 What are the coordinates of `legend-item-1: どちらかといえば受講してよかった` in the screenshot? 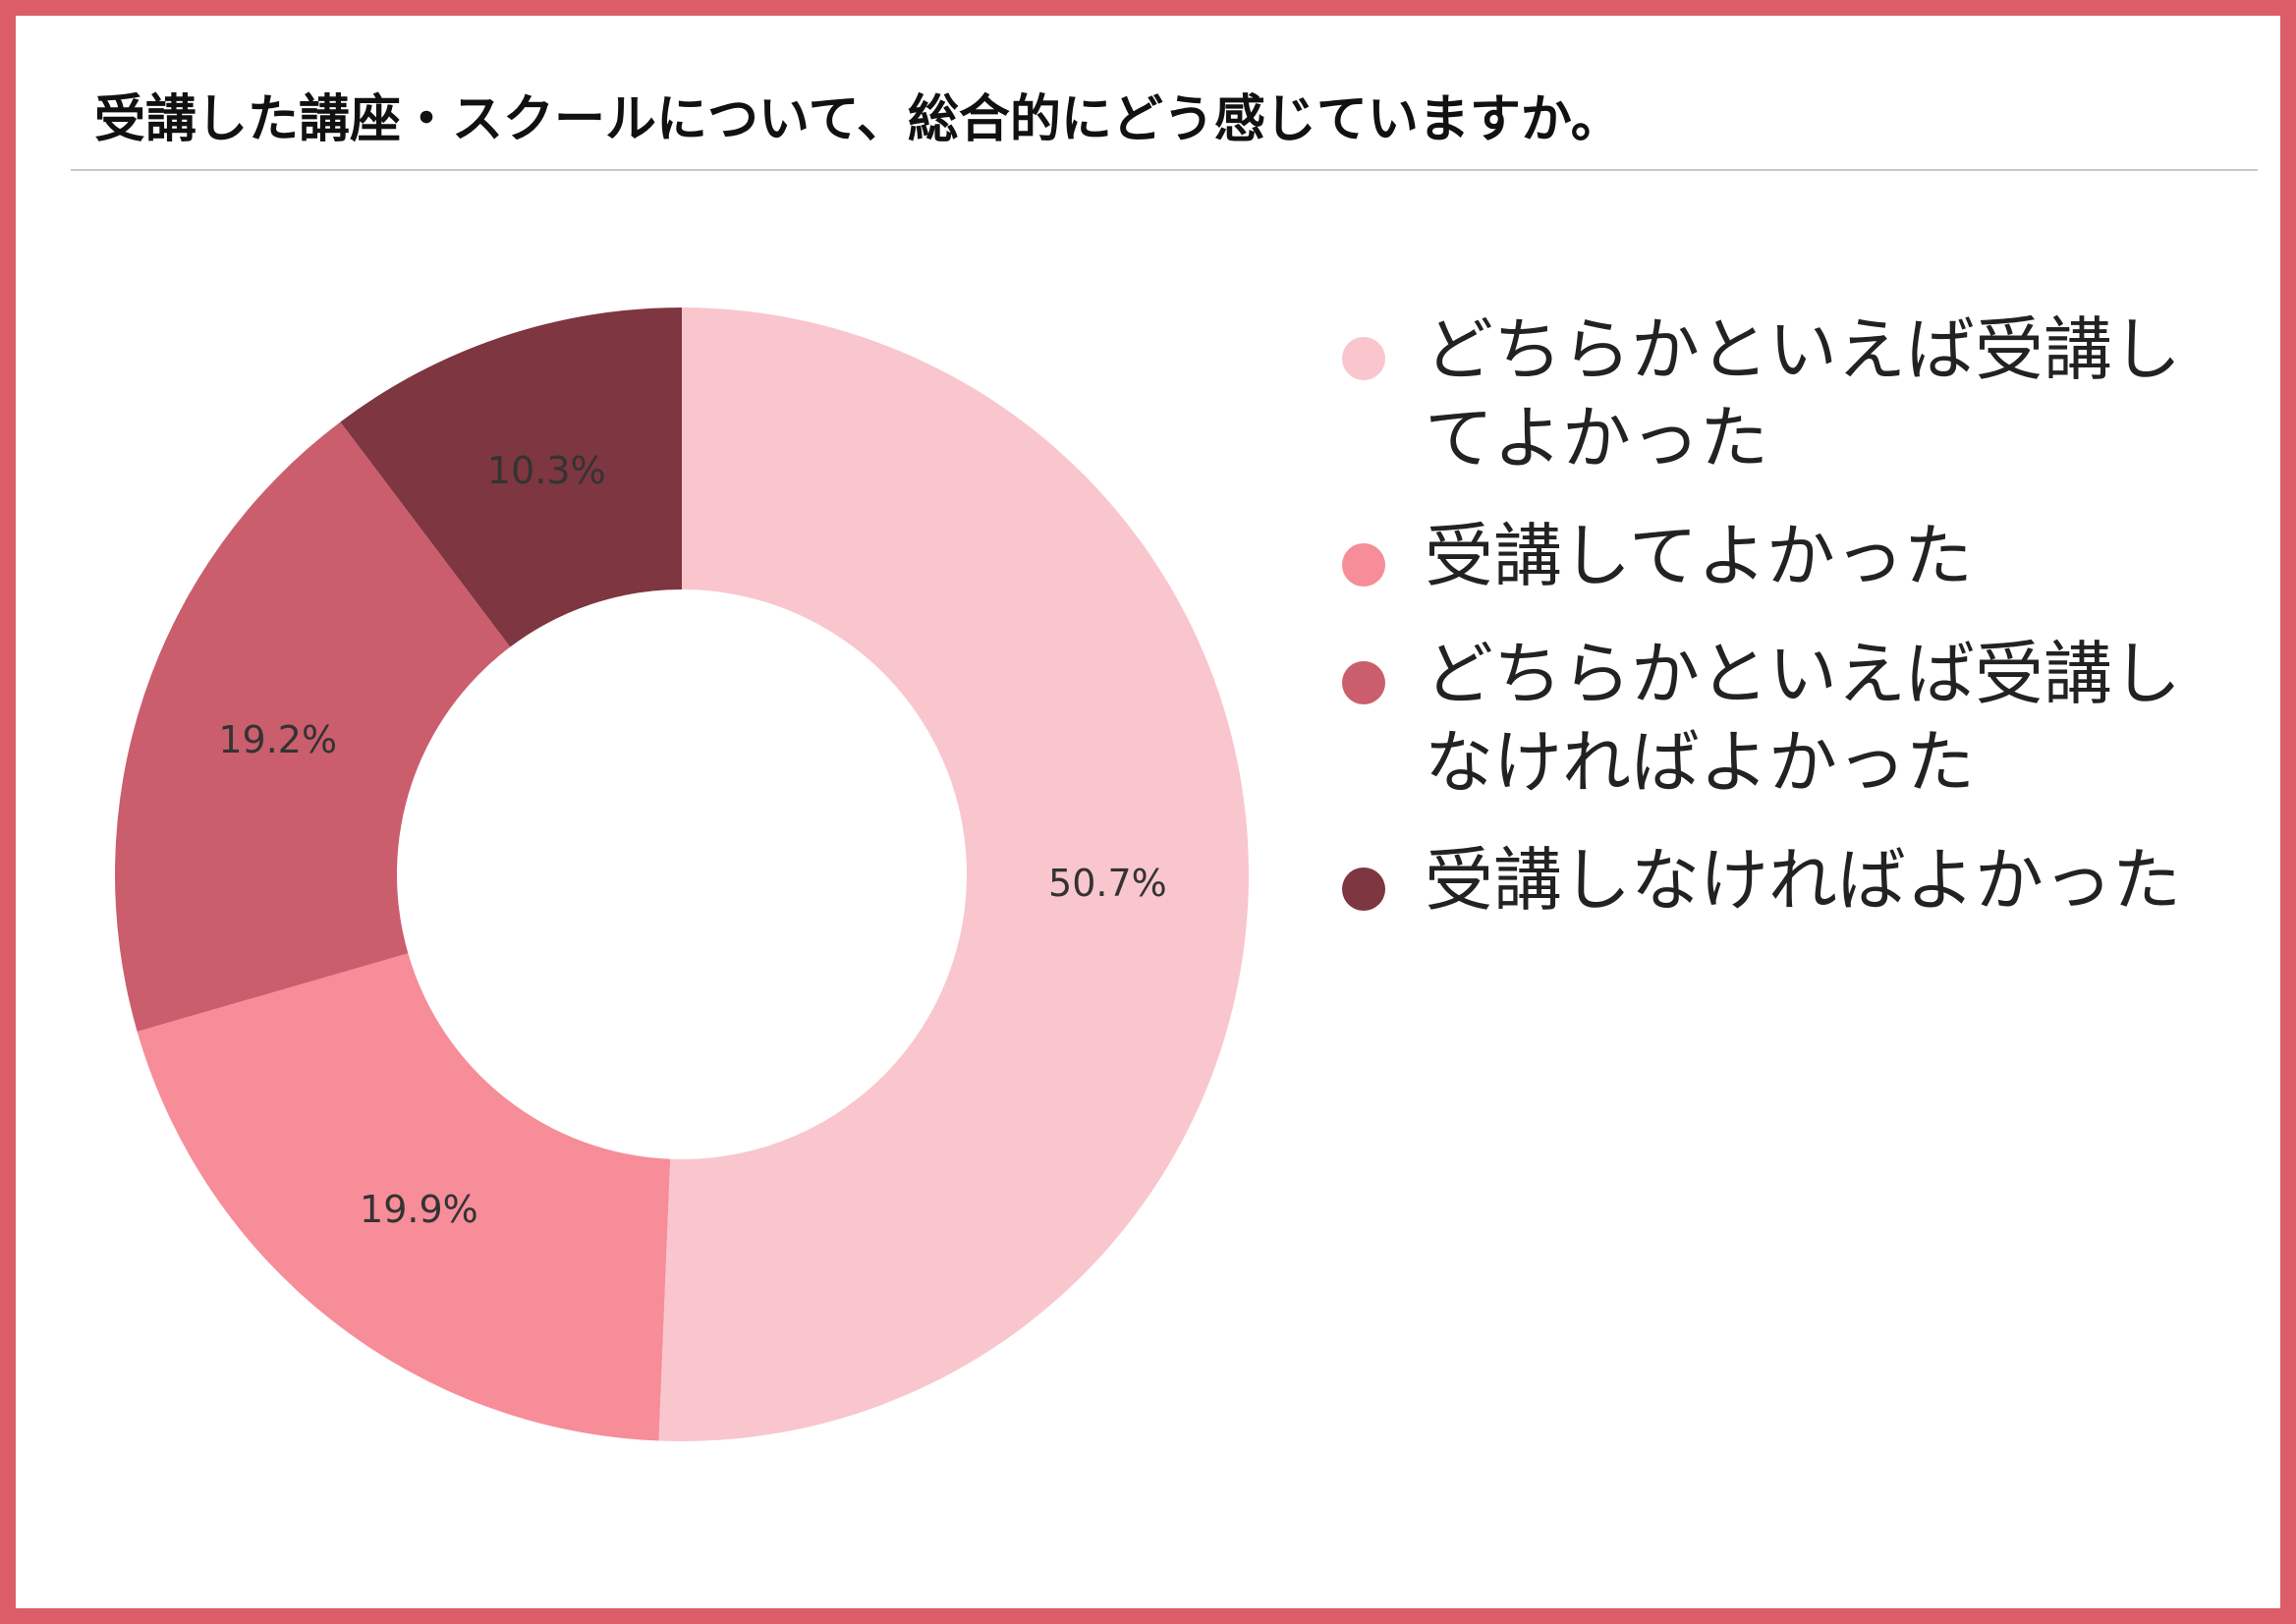 It's located at (1784, 394).